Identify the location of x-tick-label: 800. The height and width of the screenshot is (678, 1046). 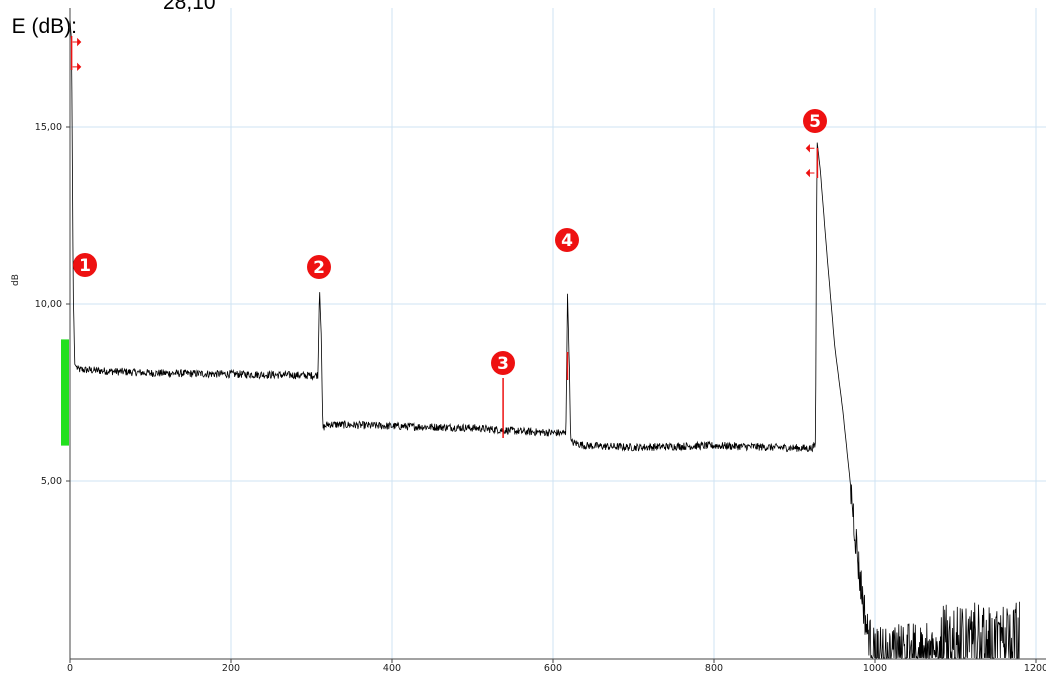
(714, 668).